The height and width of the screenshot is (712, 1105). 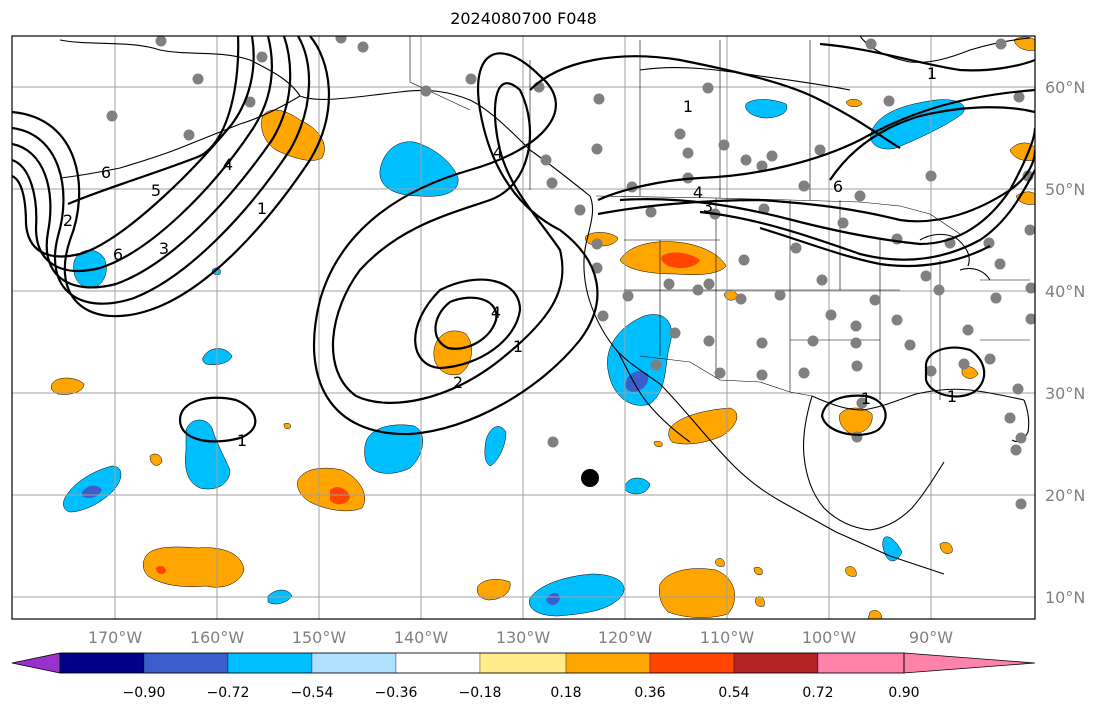 What do you see at coordinates (658, 444) in the screenshot?
I see `orange-patch-tiny6` at bounding box center [658, 444].